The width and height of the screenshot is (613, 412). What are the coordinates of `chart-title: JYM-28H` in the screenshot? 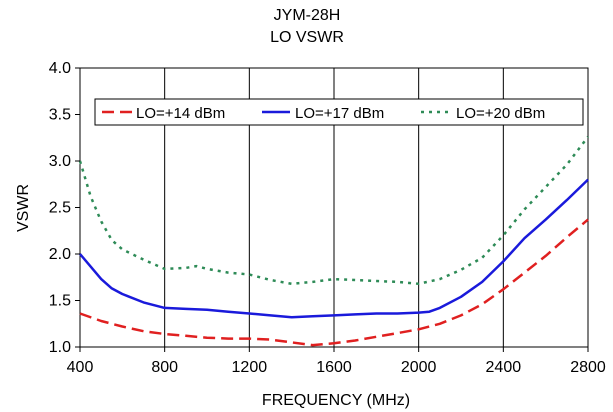 It's located at (307, 15).